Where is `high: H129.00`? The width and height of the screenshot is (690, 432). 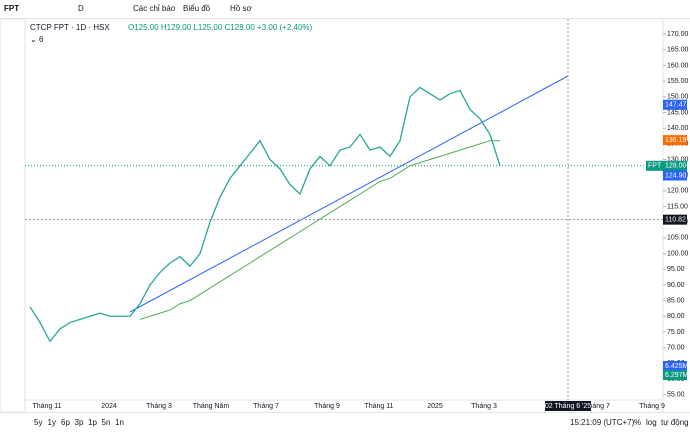 high: H129.00 is located at coordinates (176, 27).